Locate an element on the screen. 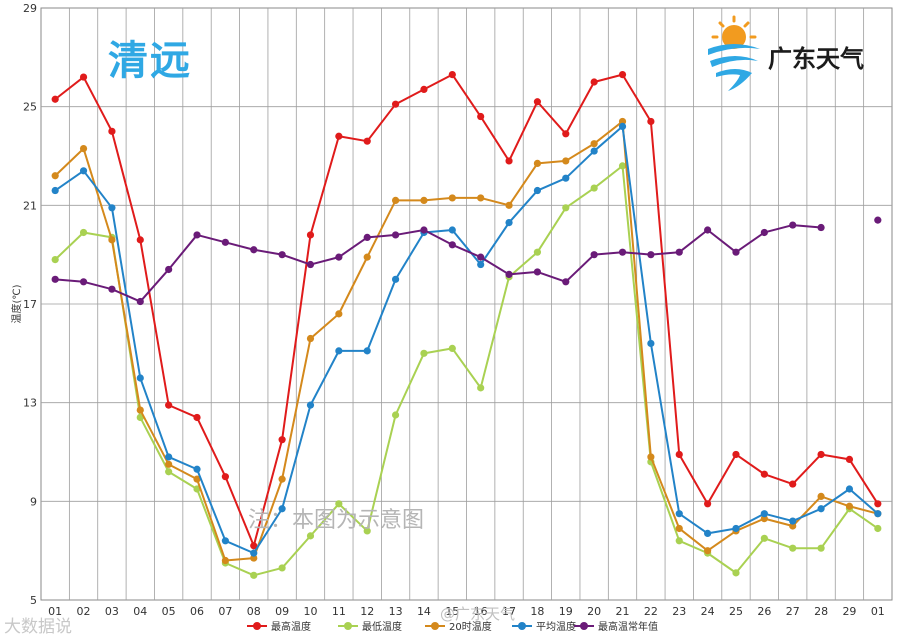 The image size is (900, 637). city-title: 清远 is located at coordinates (150, 61).